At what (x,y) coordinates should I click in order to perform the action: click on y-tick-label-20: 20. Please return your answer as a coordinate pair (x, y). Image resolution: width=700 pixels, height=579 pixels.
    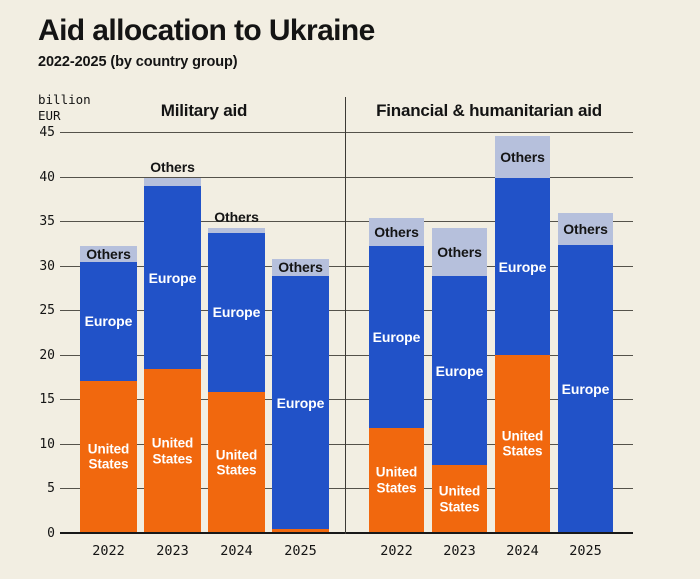
    Looking at the image, I should click on (47, 355).